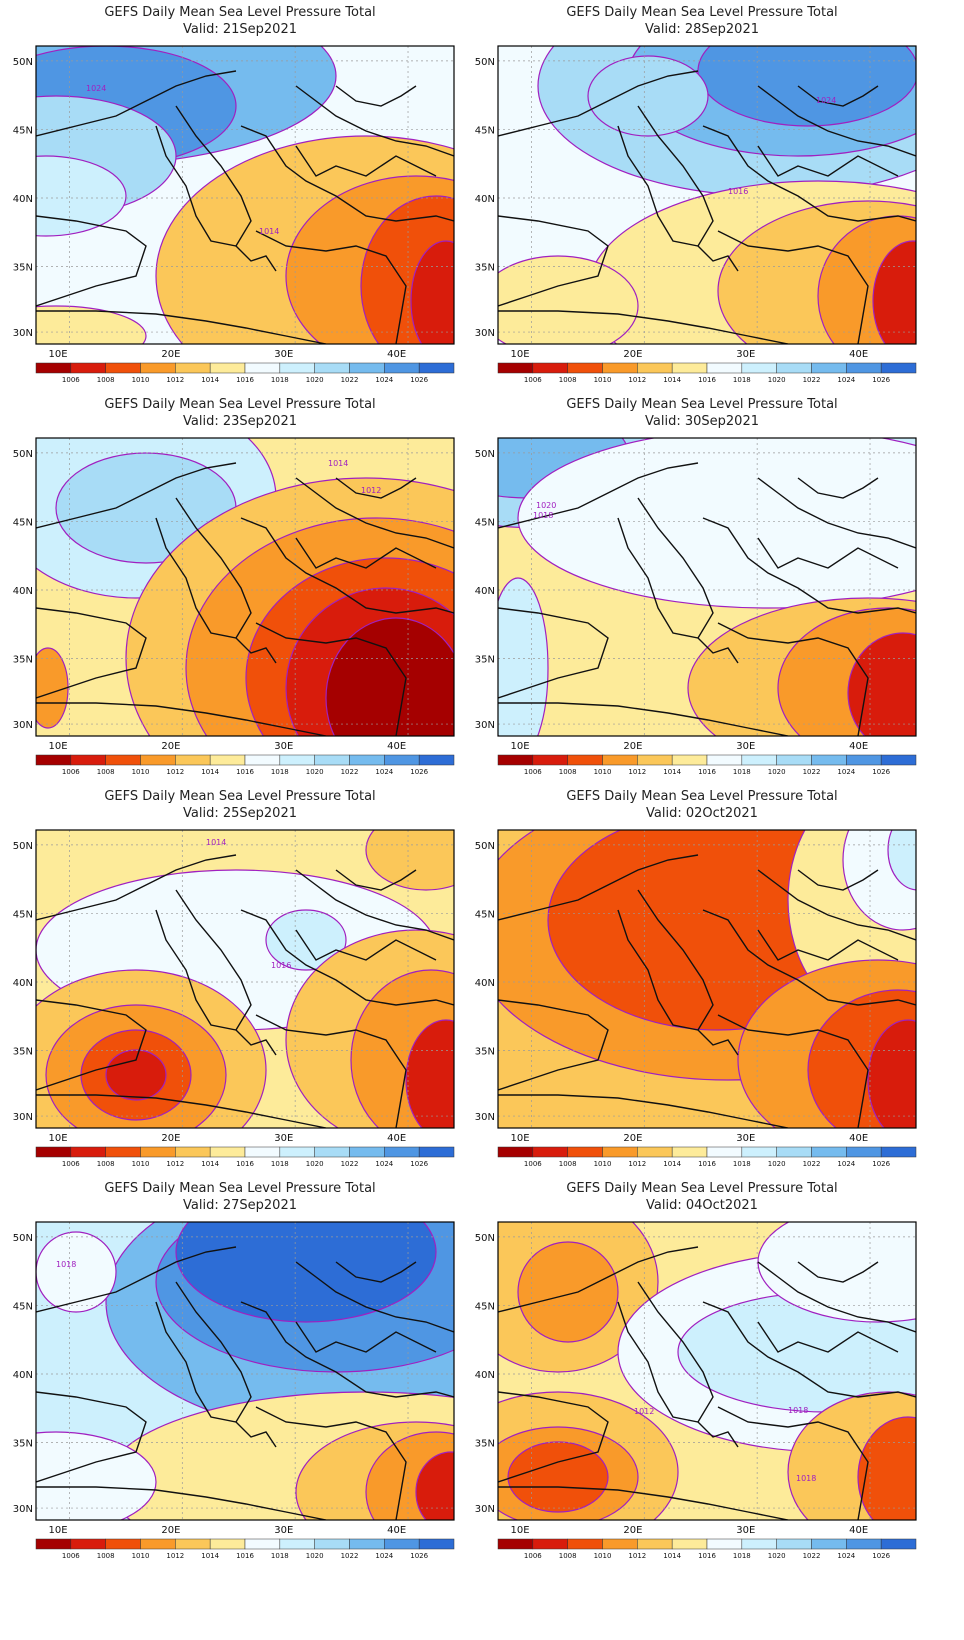 This screenshot has width=964, height=1640. I want to click on colorbar-label: 1012, so click(175, 772).